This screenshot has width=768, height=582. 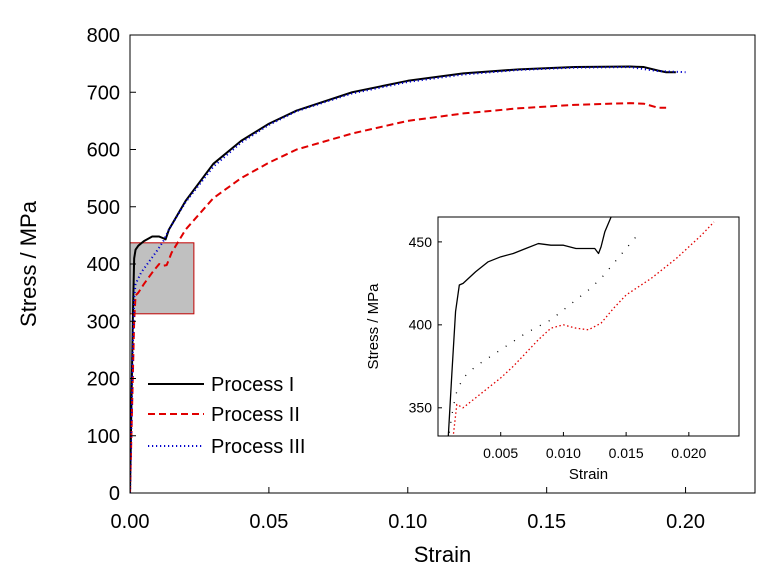 What do you see at coordinates (103, 437) in the screenshot?
I see `main-y-tick-label: 100` at bounding box center [103, 437].